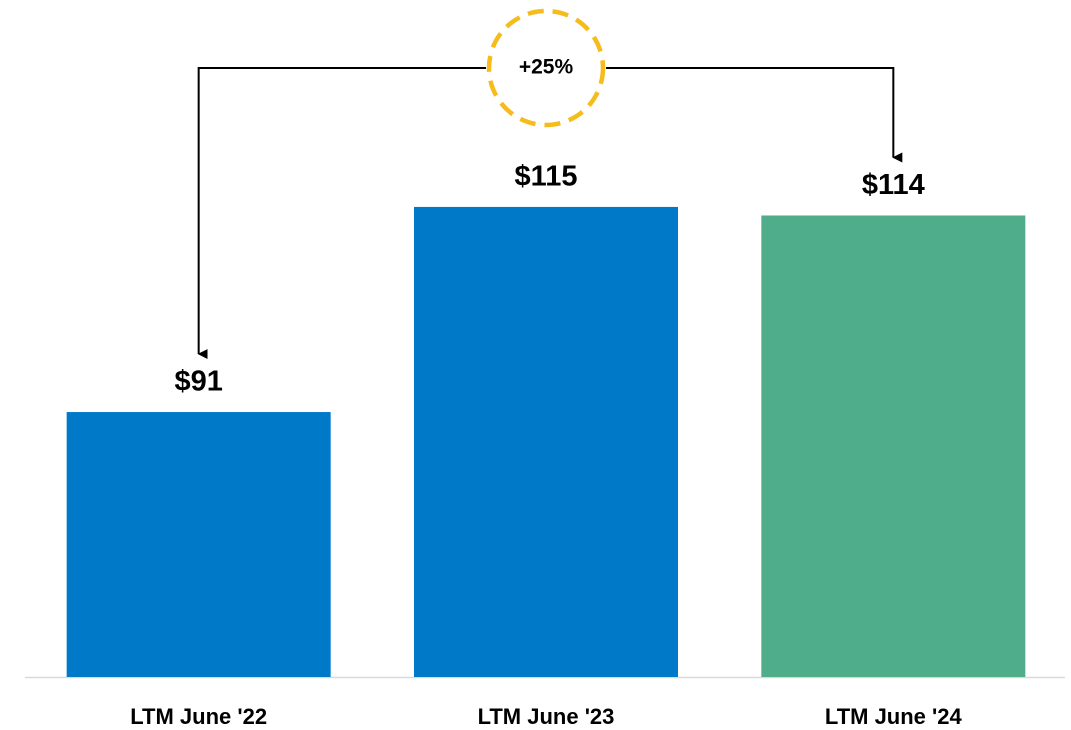 This screenshot has width=1071, height=730. I want to click on value-label: $115, so click(546, 177).